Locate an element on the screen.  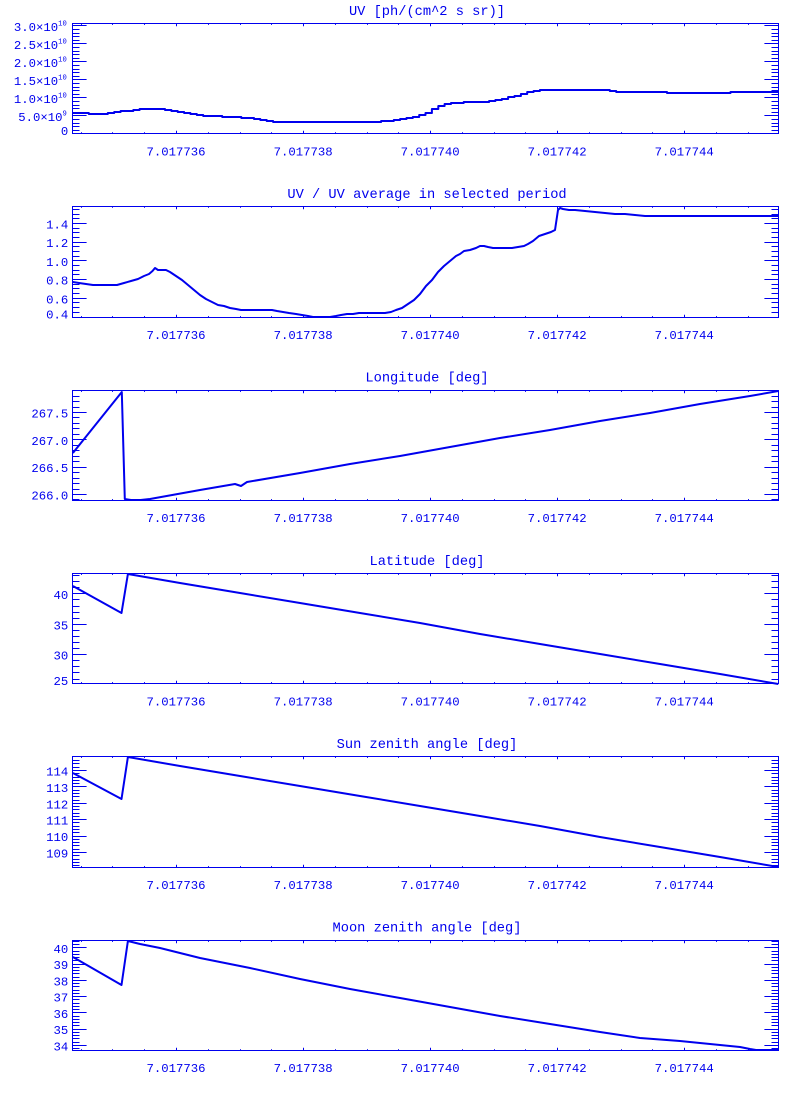
svg-text: 0.8 is located at coordinates (57, 282).